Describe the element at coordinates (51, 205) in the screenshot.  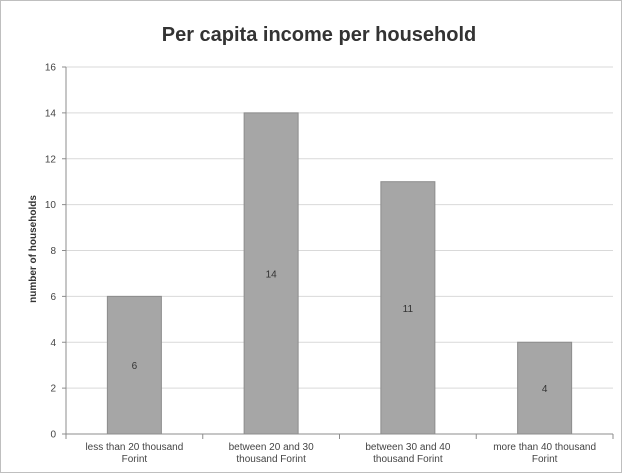
I see `y-tick-label: 10` at that location.